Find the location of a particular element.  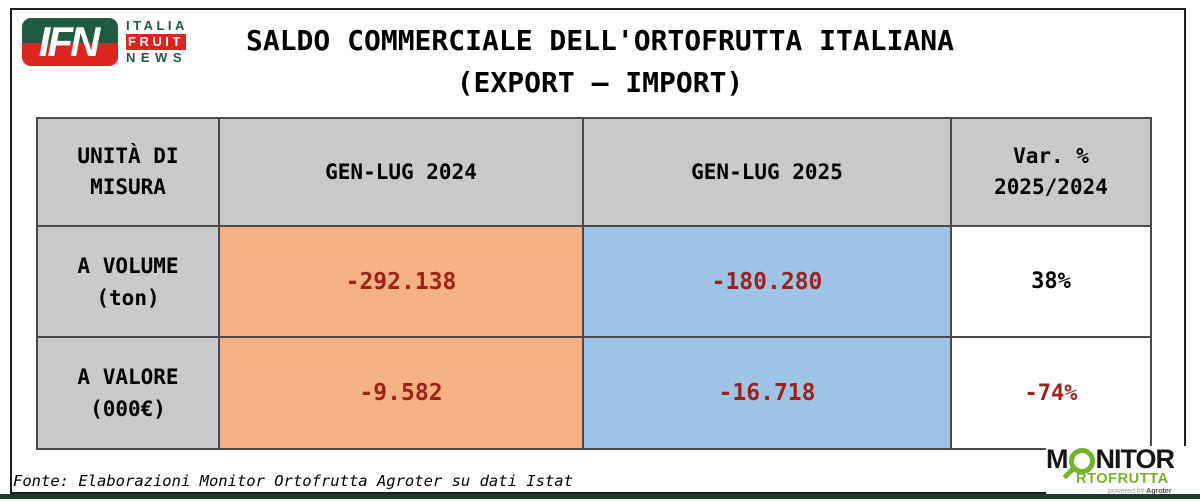

powered-by-label: powered by Agroter is located at coordinates (1152, 491).